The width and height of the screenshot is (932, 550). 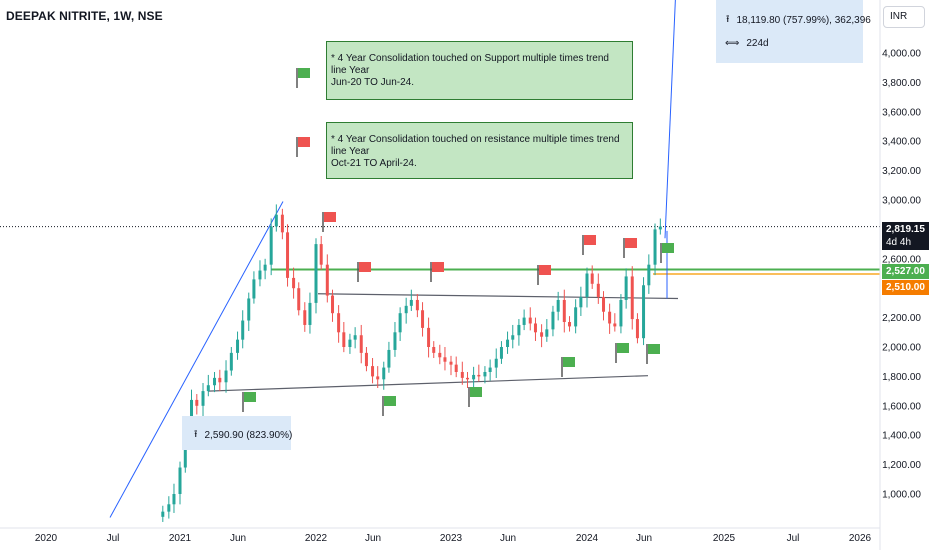 I want to click on currency-button: INR, so click(x=904, y=17).